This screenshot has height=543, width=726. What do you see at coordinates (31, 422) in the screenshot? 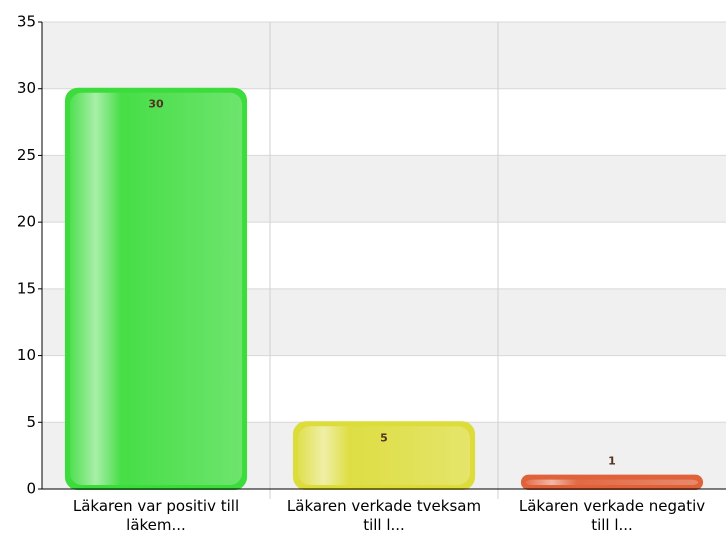
I see `y-tick-label: 5` at bounding box center [31, 422].